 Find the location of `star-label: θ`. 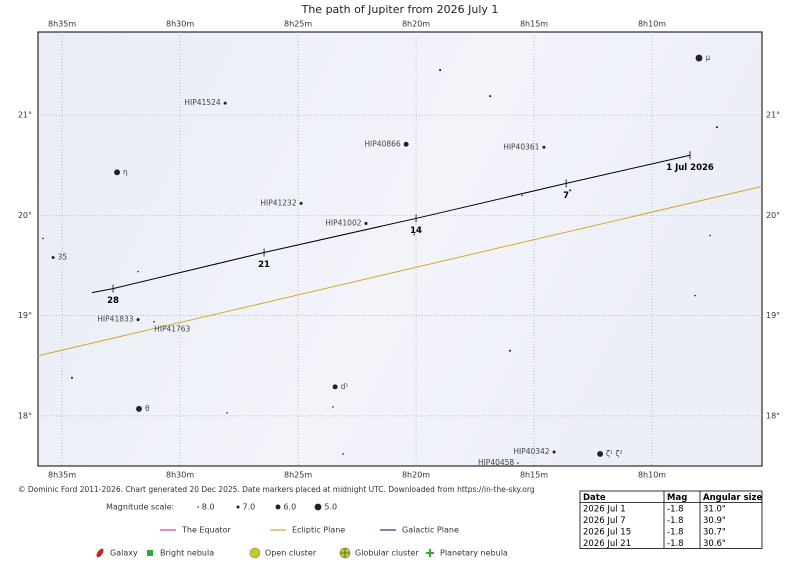

star-label: θ is located at coordinates (147, 408).